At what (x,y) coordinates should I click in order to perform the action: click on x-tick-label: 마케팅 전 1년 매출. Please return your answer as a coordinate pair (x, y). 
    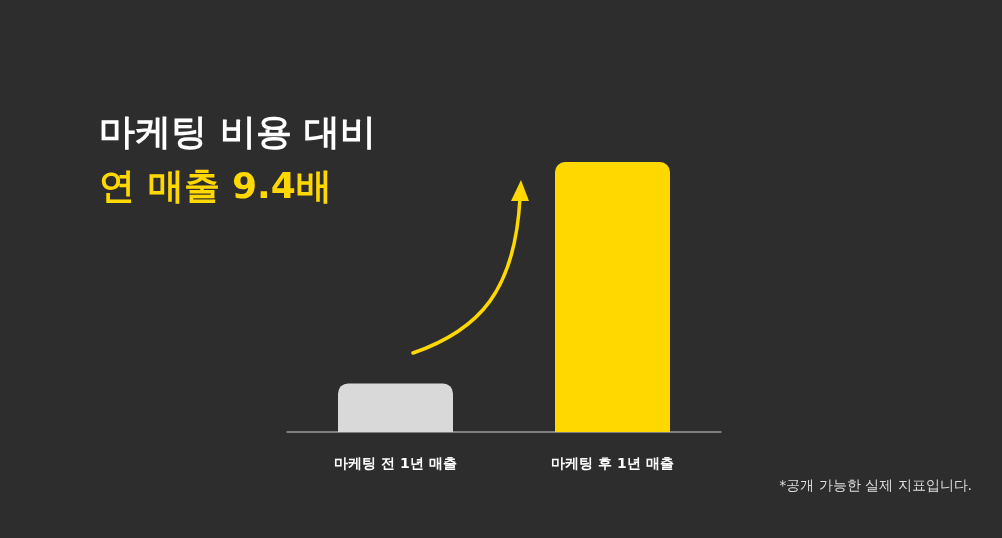
    Looking at the image, I should click on (395, 463).